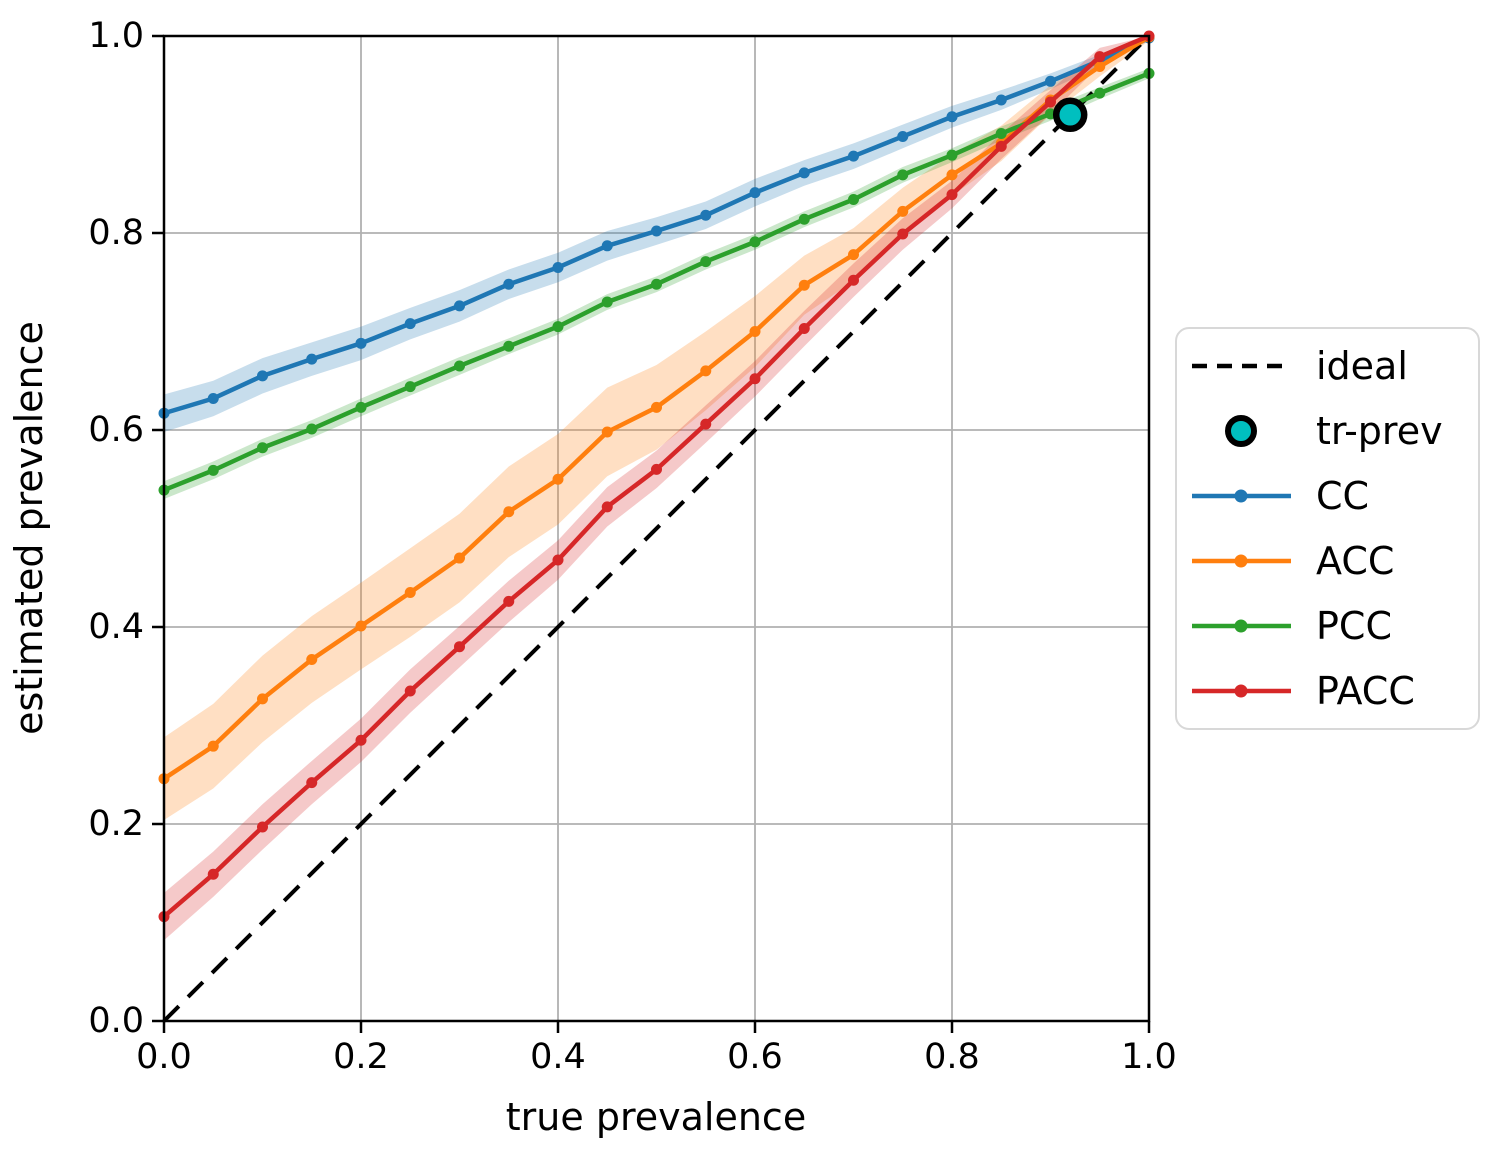  What do you see at coordinates (116, 430) in the screenshot?
I see `y-tick-label: 0.6` at bounding box center [116, 430].